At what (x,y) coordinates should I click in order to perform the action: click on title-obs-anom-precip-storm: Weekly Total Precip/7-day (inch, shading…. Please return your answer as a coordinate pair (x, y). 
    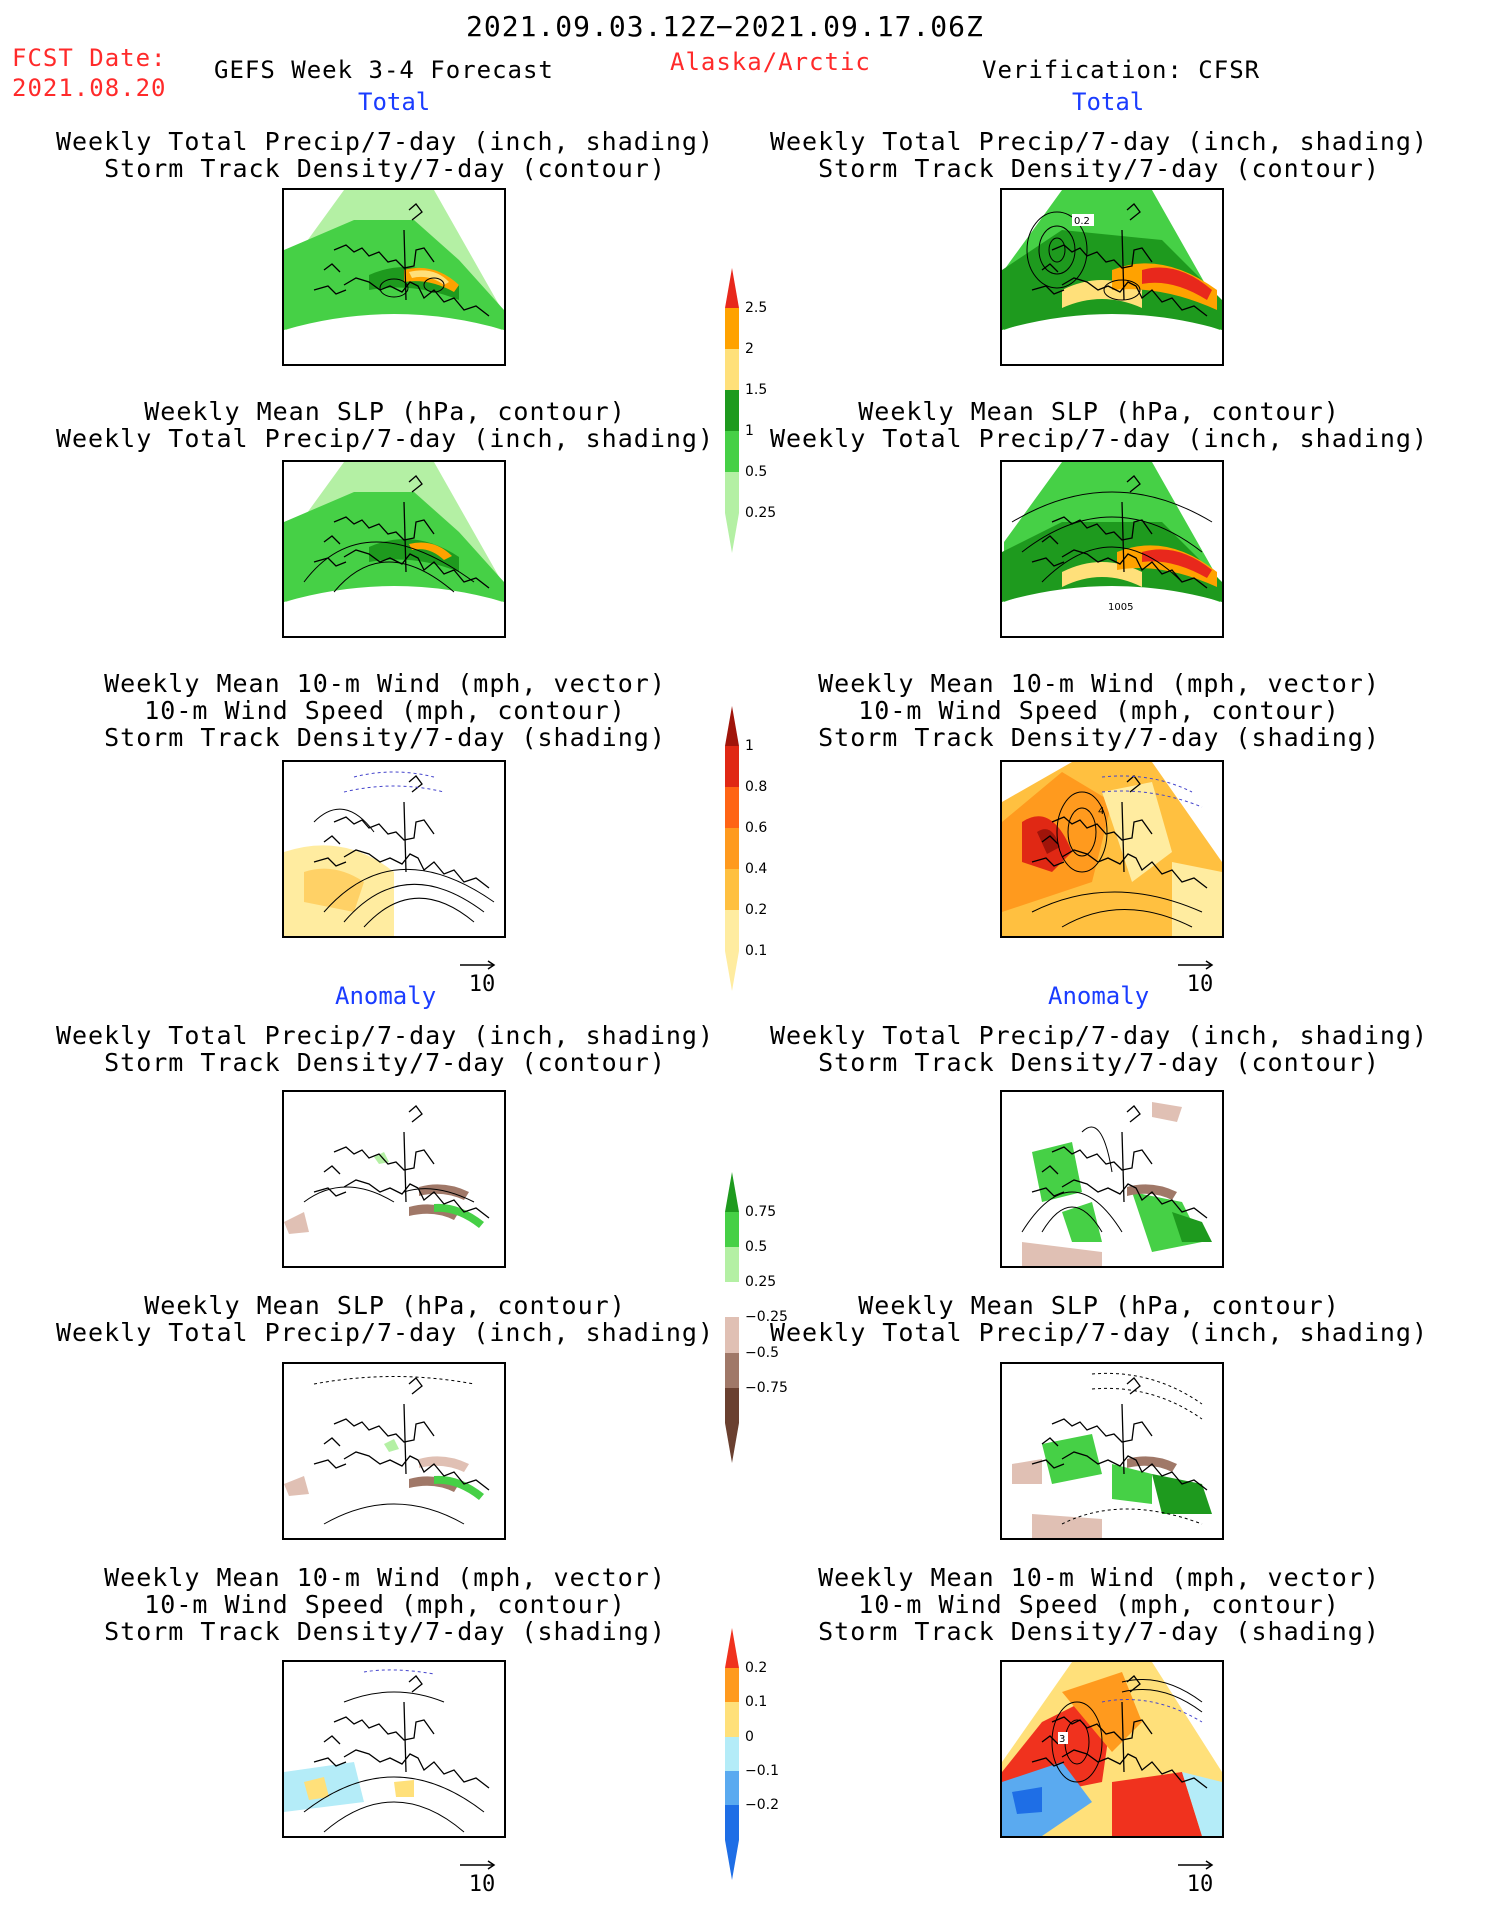
    Looking at the image, I should click on (1099, 1049).